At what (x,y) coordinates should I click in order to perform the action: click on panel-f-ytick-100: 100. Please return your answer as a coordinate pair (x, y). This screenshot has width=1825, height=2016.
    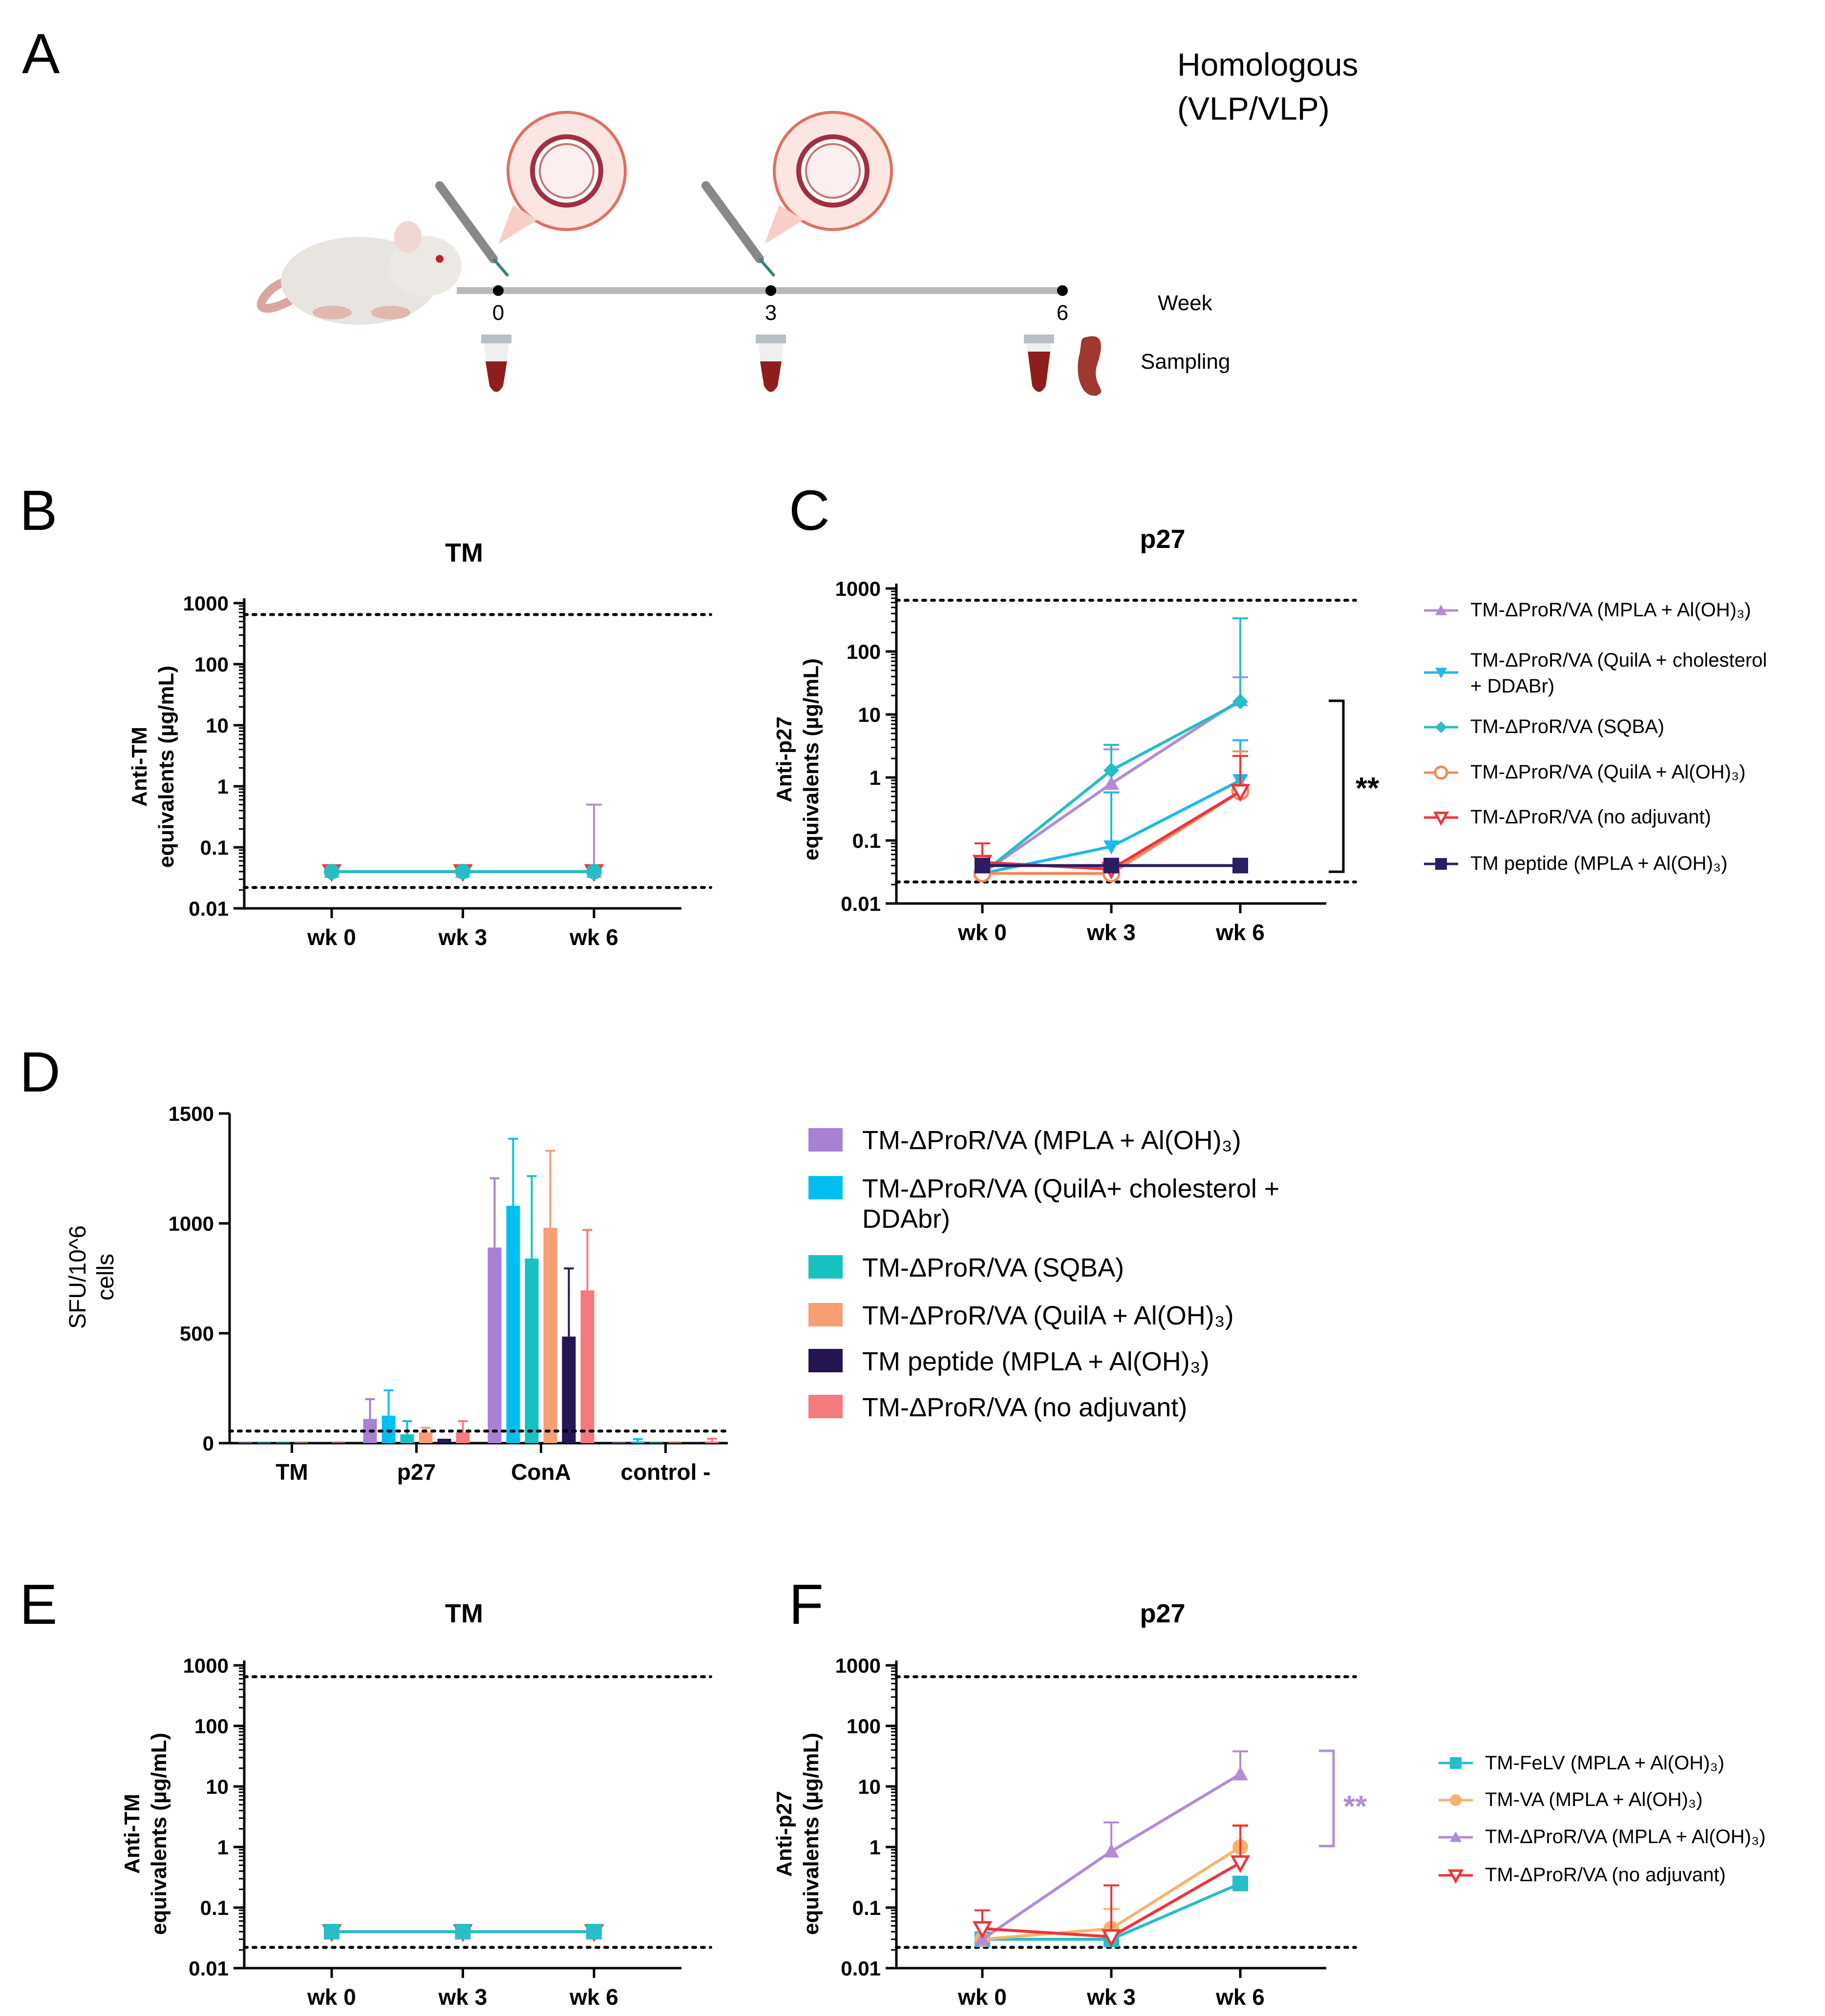
    Looking at the image, I should click on (864, 1726).